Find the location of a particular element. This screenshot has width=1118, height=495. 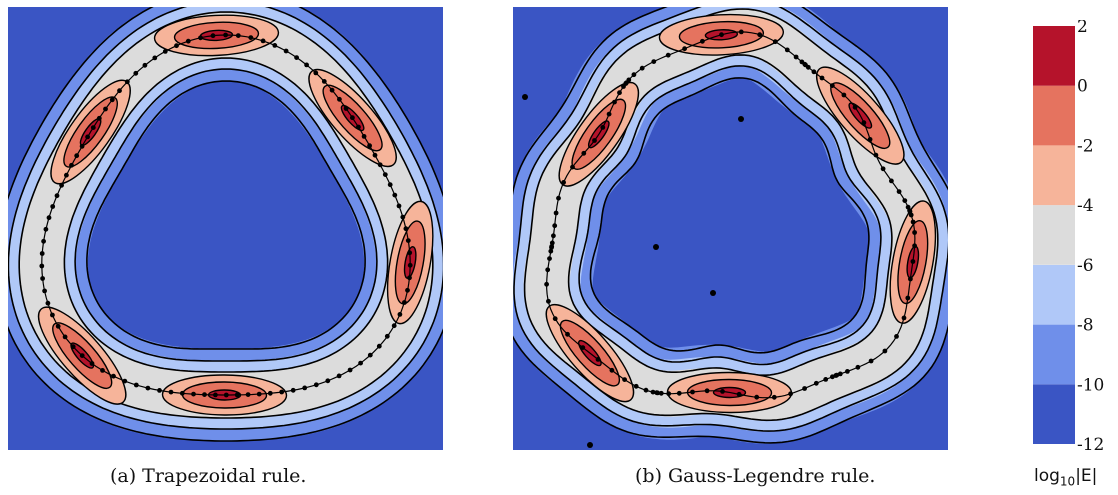

colorbar-tick-label: -10 is located at coordinates (1090, 385).